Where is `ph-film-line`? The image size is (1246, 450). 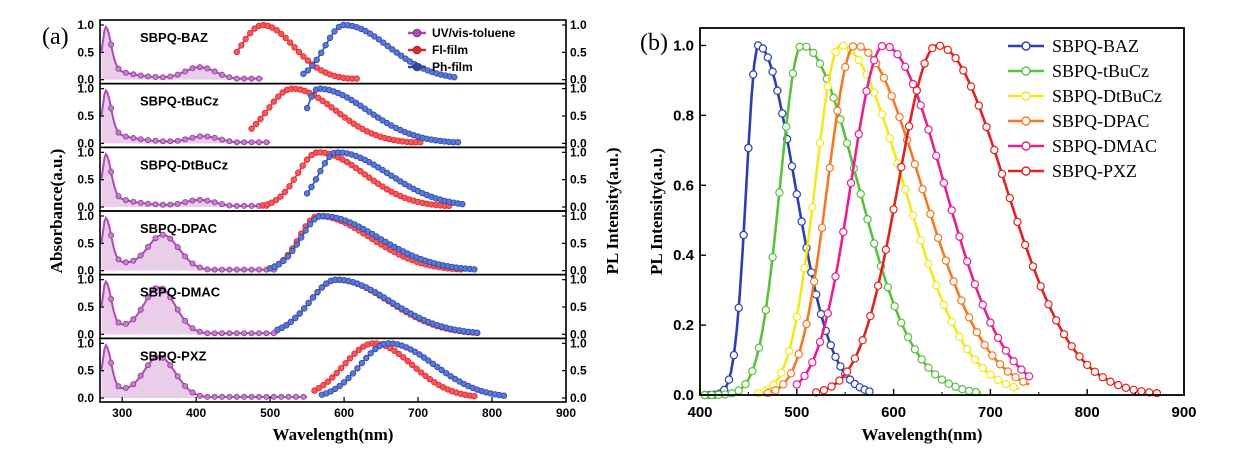 ph-film-line is located at coordinates (384, 178).